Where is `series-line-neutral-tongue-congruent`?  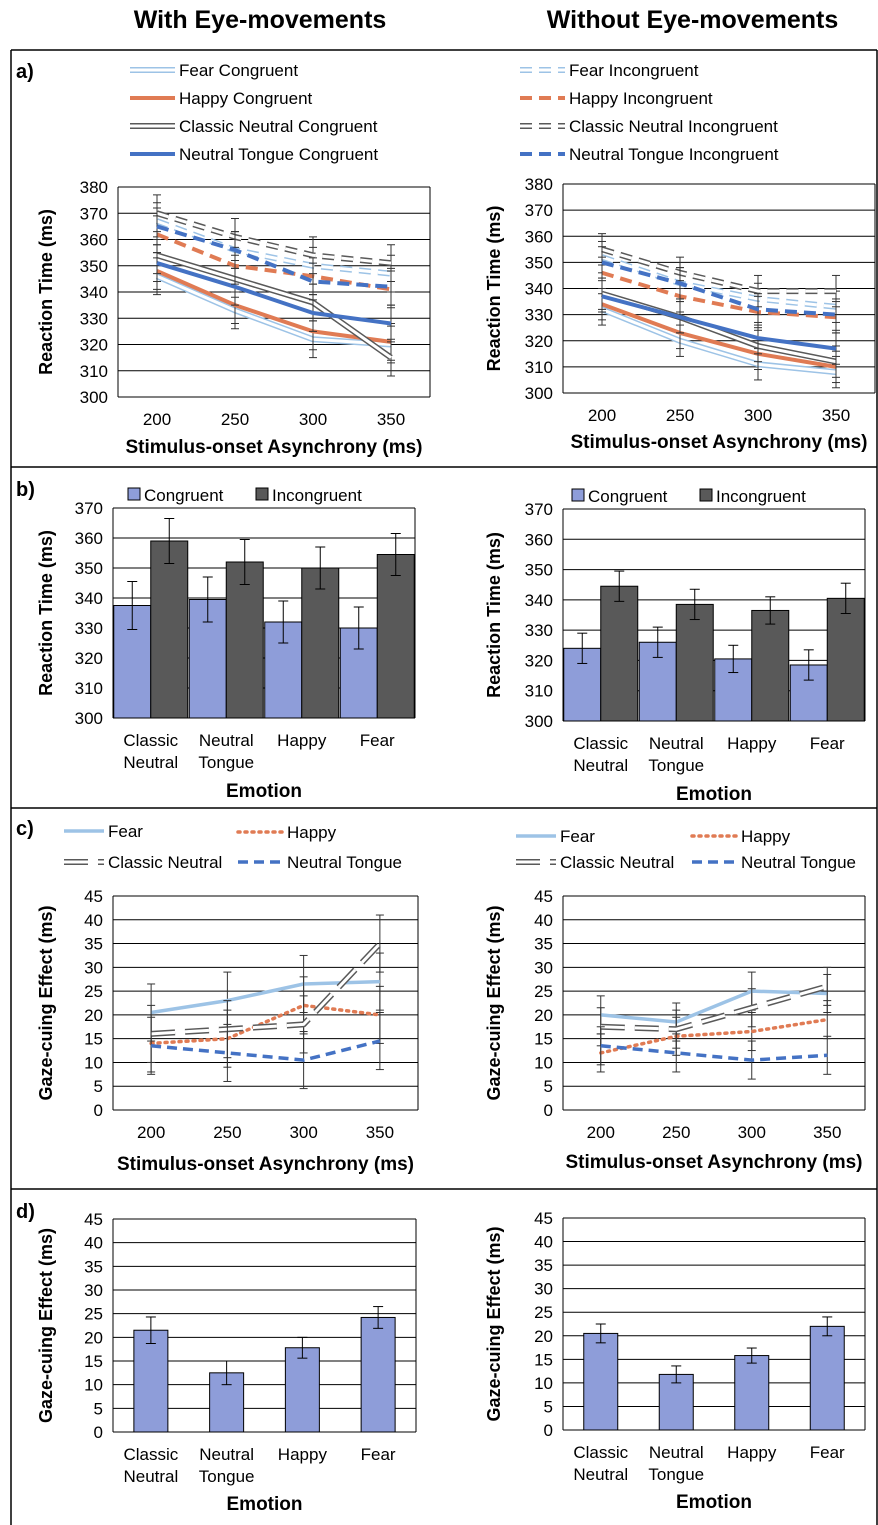
series-line-neutral-tongue-congruent is located at coordinates (719, 322).